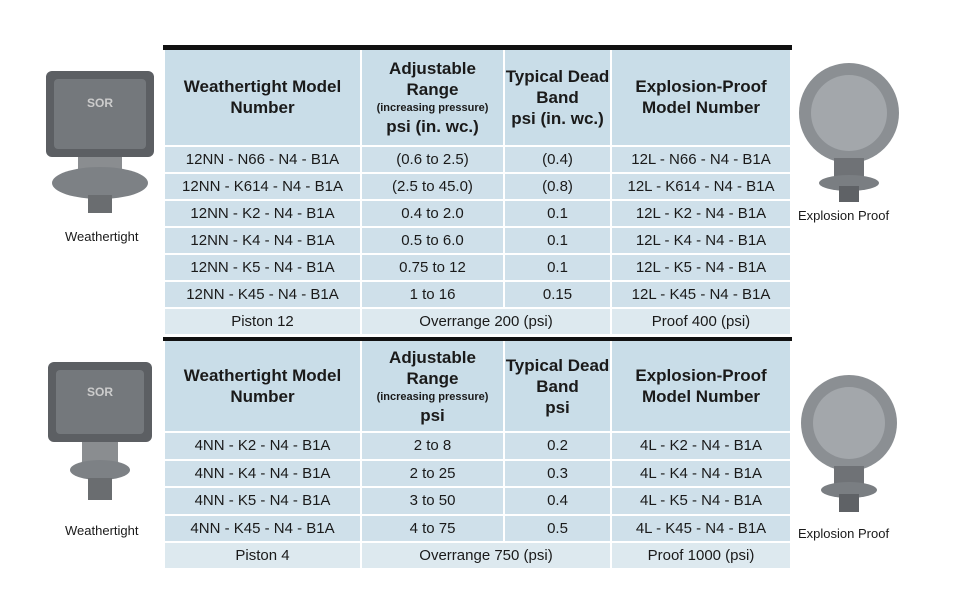  I want to click on cell: 0.2, so click(557, 446).